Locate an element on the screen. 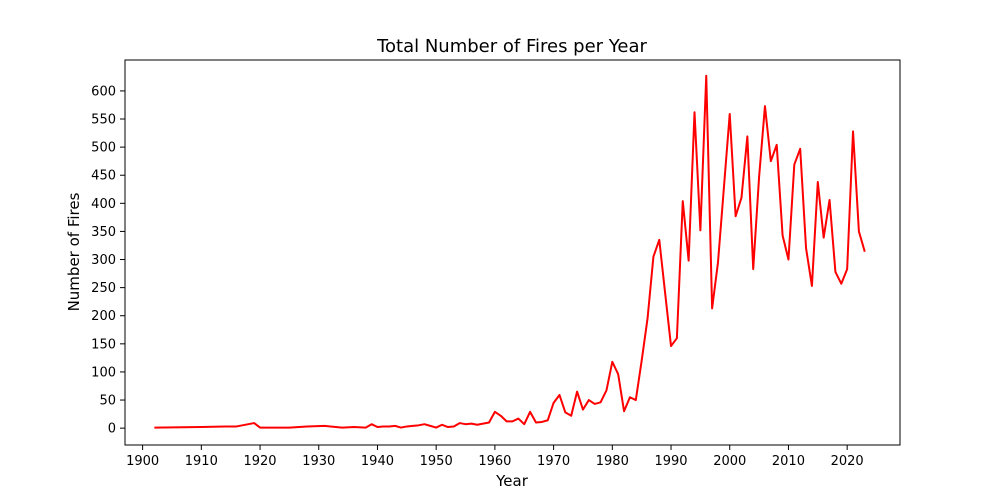 The width and height of the screenshot is (1000, 500). x-tick-label: 1930 is located at coordinates (318, 461).